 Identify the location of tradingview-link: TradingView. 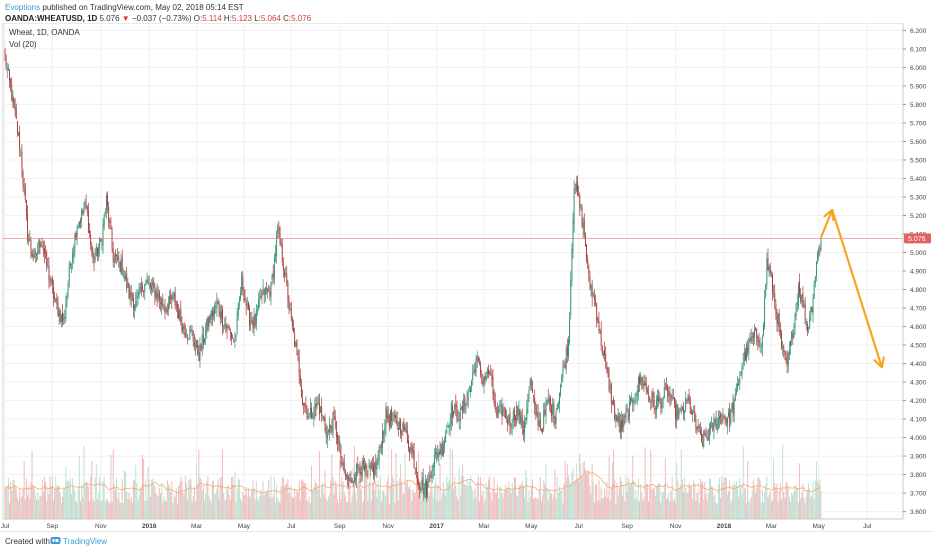
(85, 541).